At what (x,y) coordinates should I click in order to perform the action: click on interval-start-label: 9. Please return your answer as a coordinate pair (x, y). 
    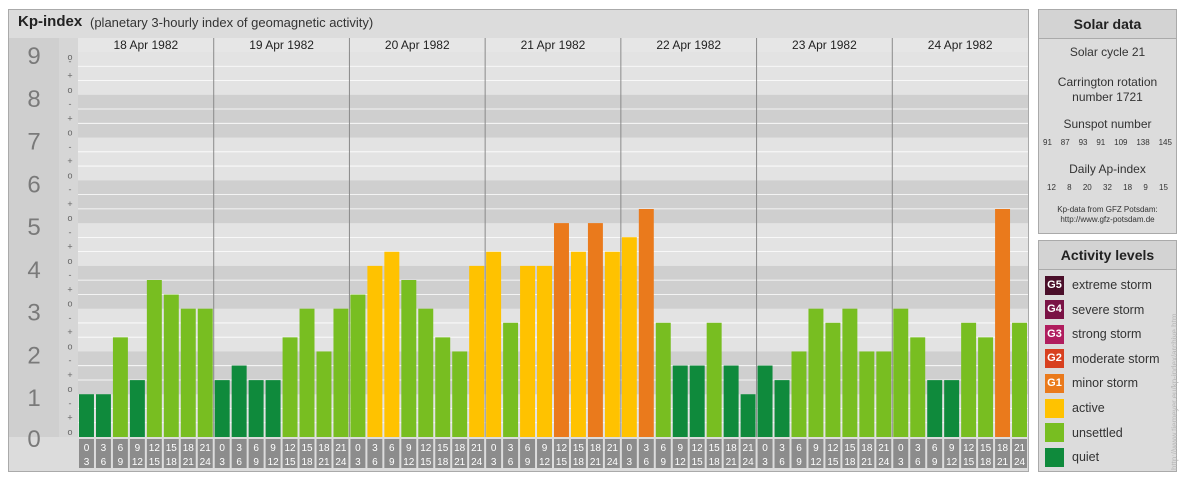
    Looking at the image, I should click on (952, 448).